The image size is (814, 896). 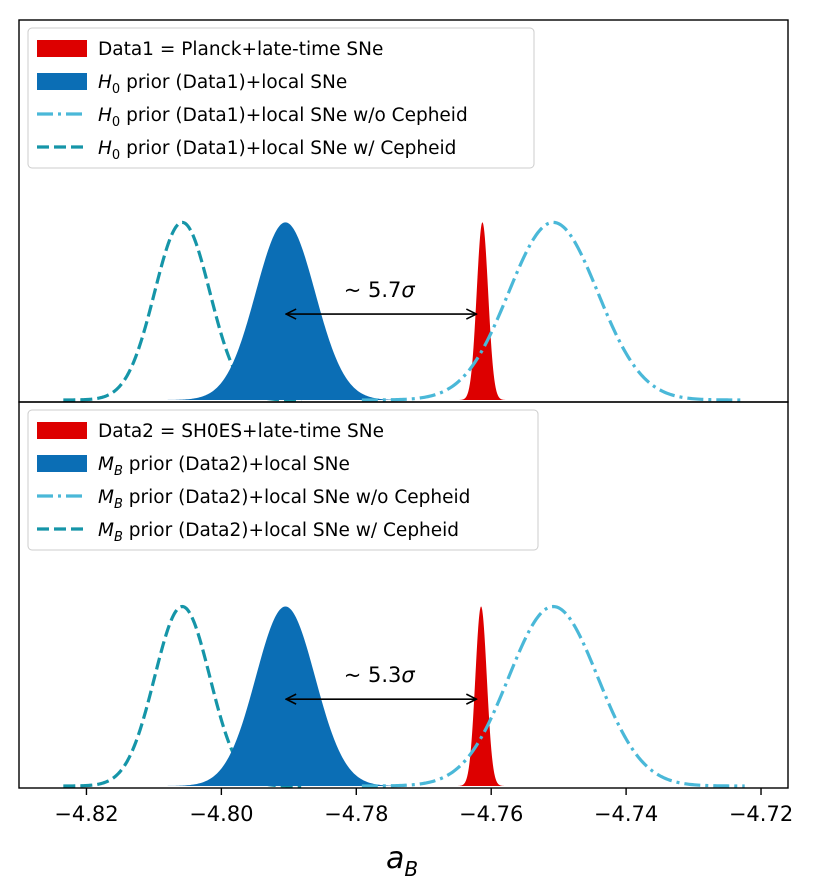 What do you see at coordinates (288, 148) in the screenshot?
I see `legend-label-part: prior (Data1)+local SNe w/ Cepheid` at bounding box center [288, 148].